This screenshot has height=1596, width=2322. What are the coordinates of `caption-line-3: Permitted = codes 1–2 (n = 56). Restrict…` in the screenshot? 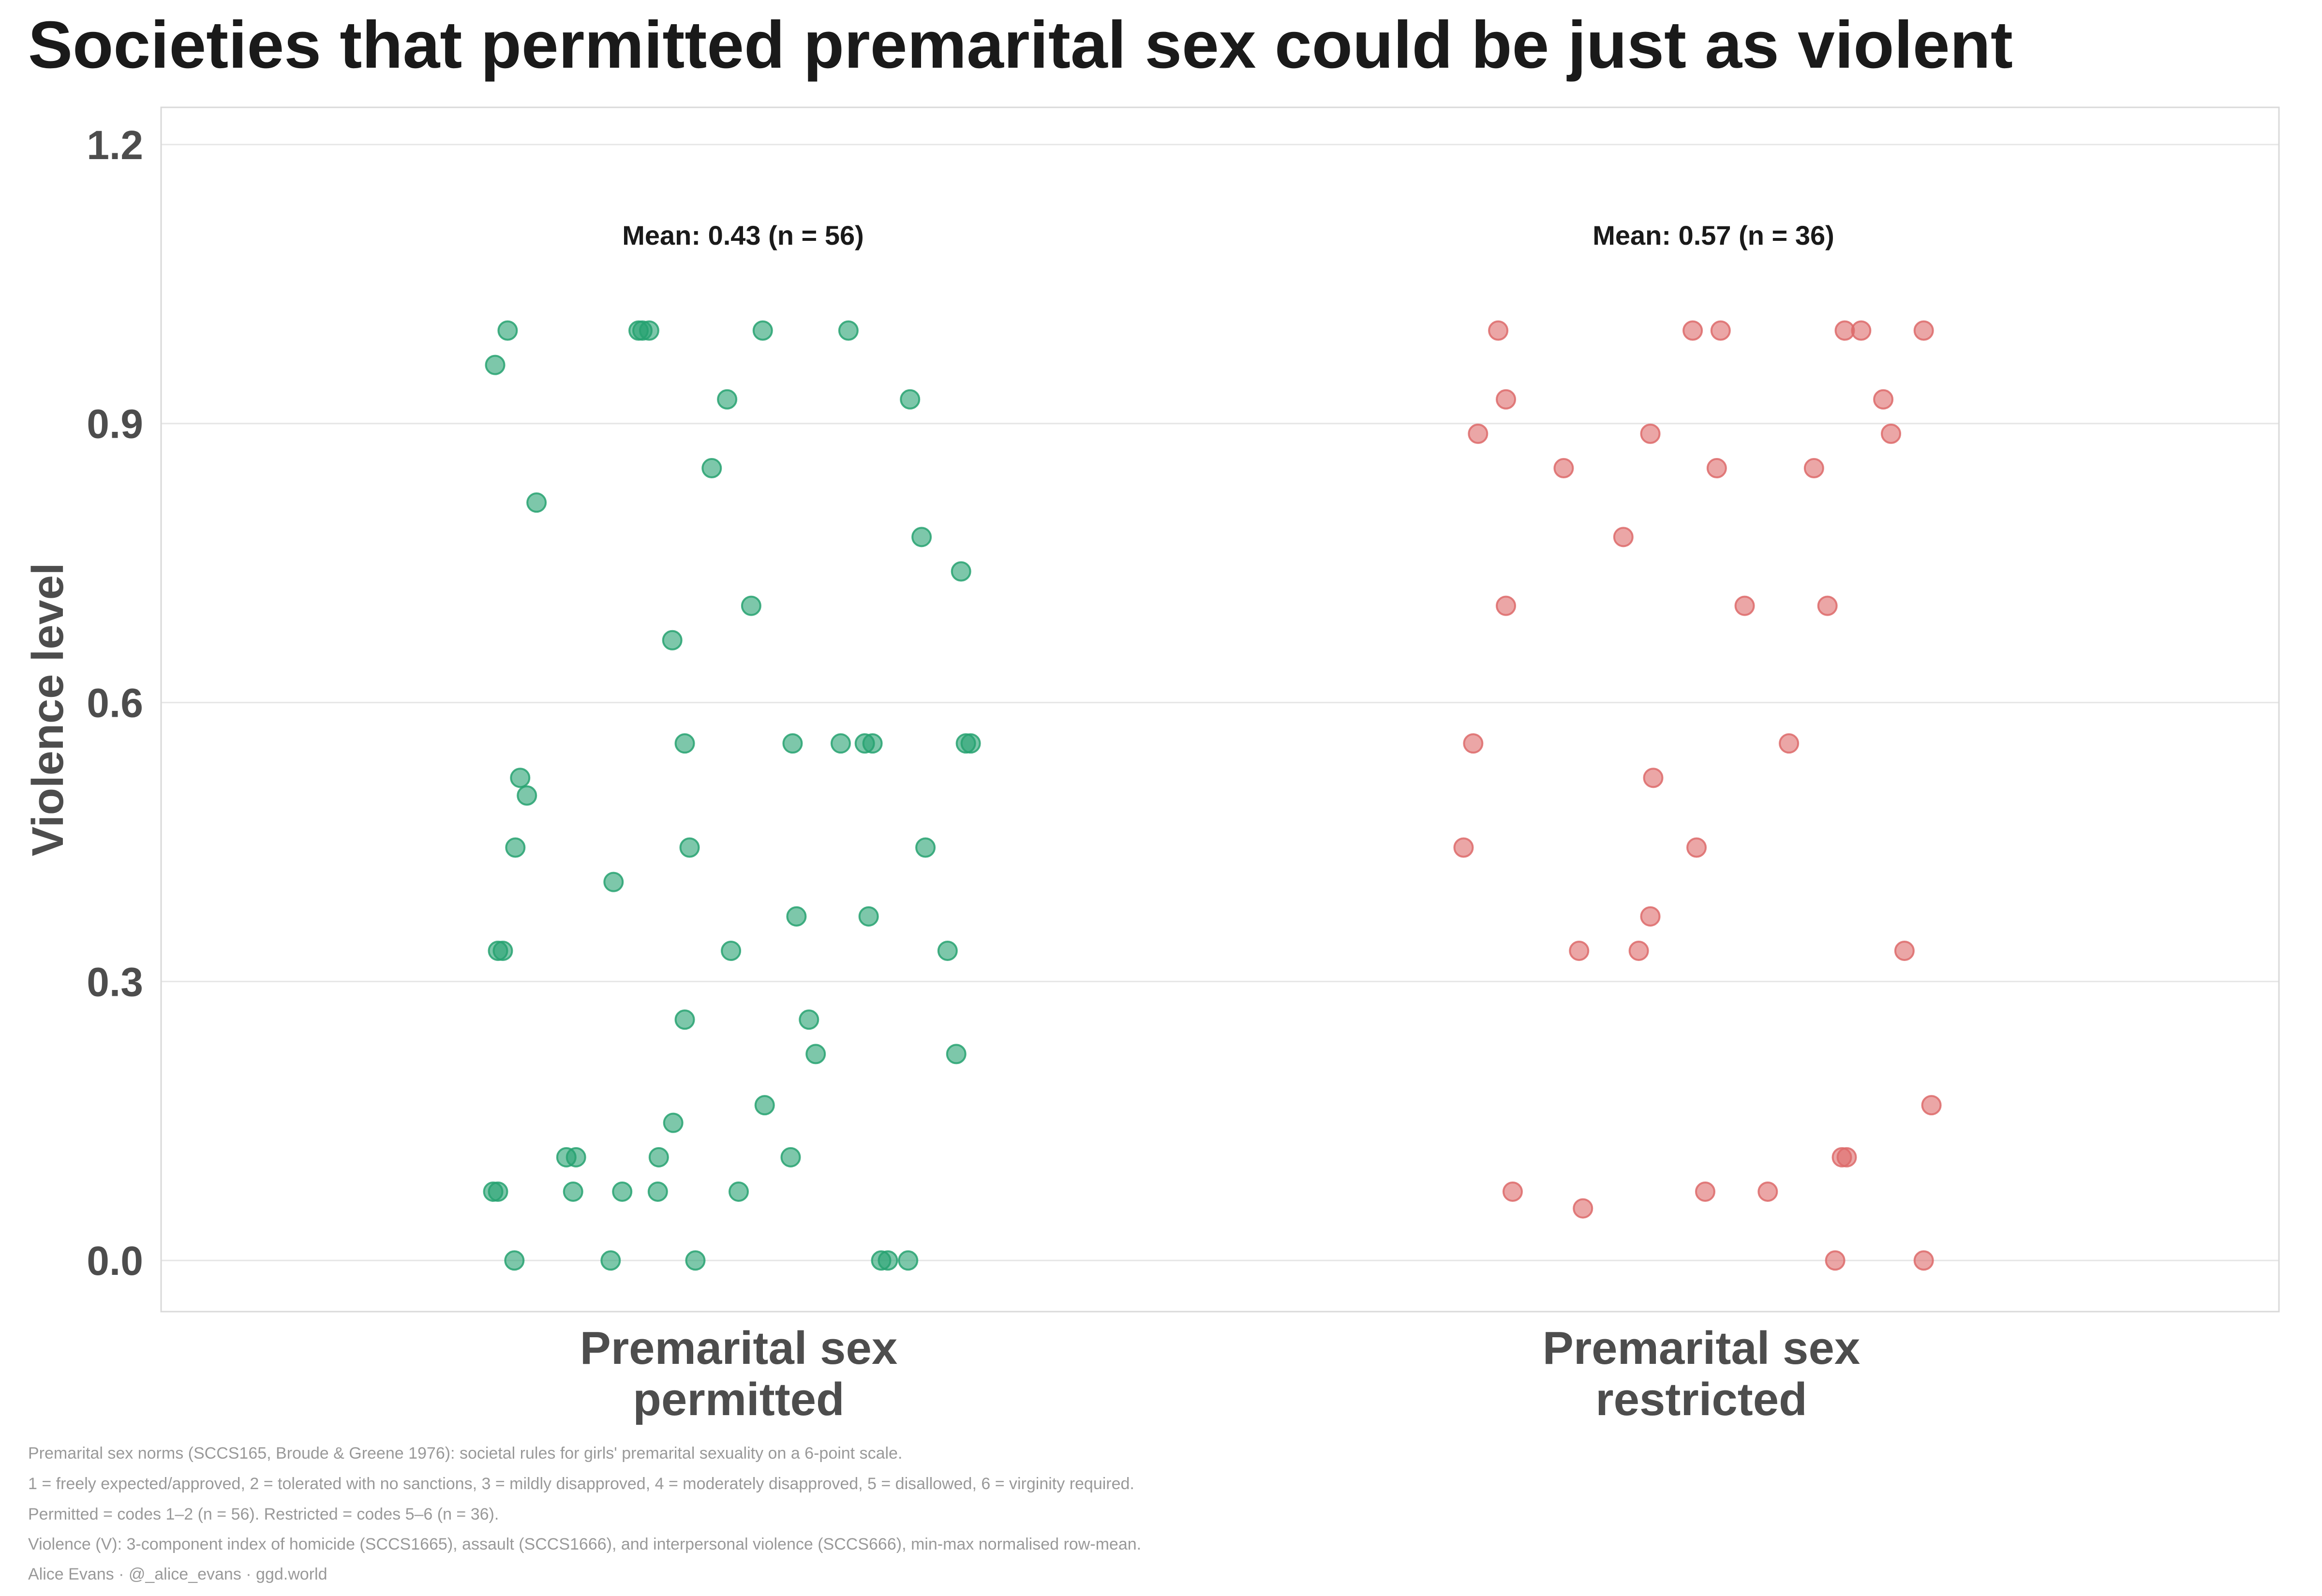 It's located at (263, 1514).